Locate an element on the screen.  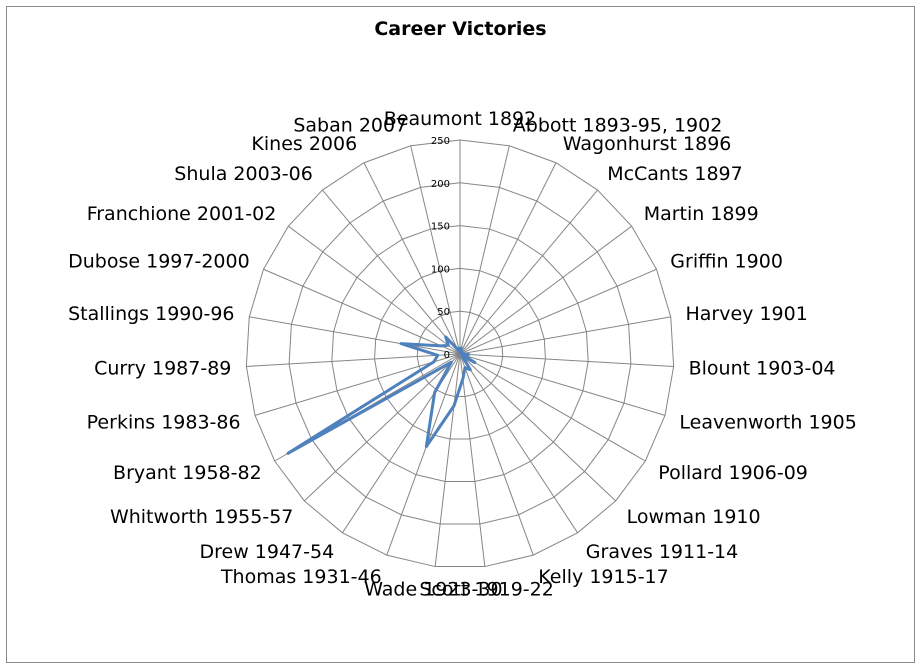
category-label: Pollard 1906-09 is located at coordinates (733, 473).